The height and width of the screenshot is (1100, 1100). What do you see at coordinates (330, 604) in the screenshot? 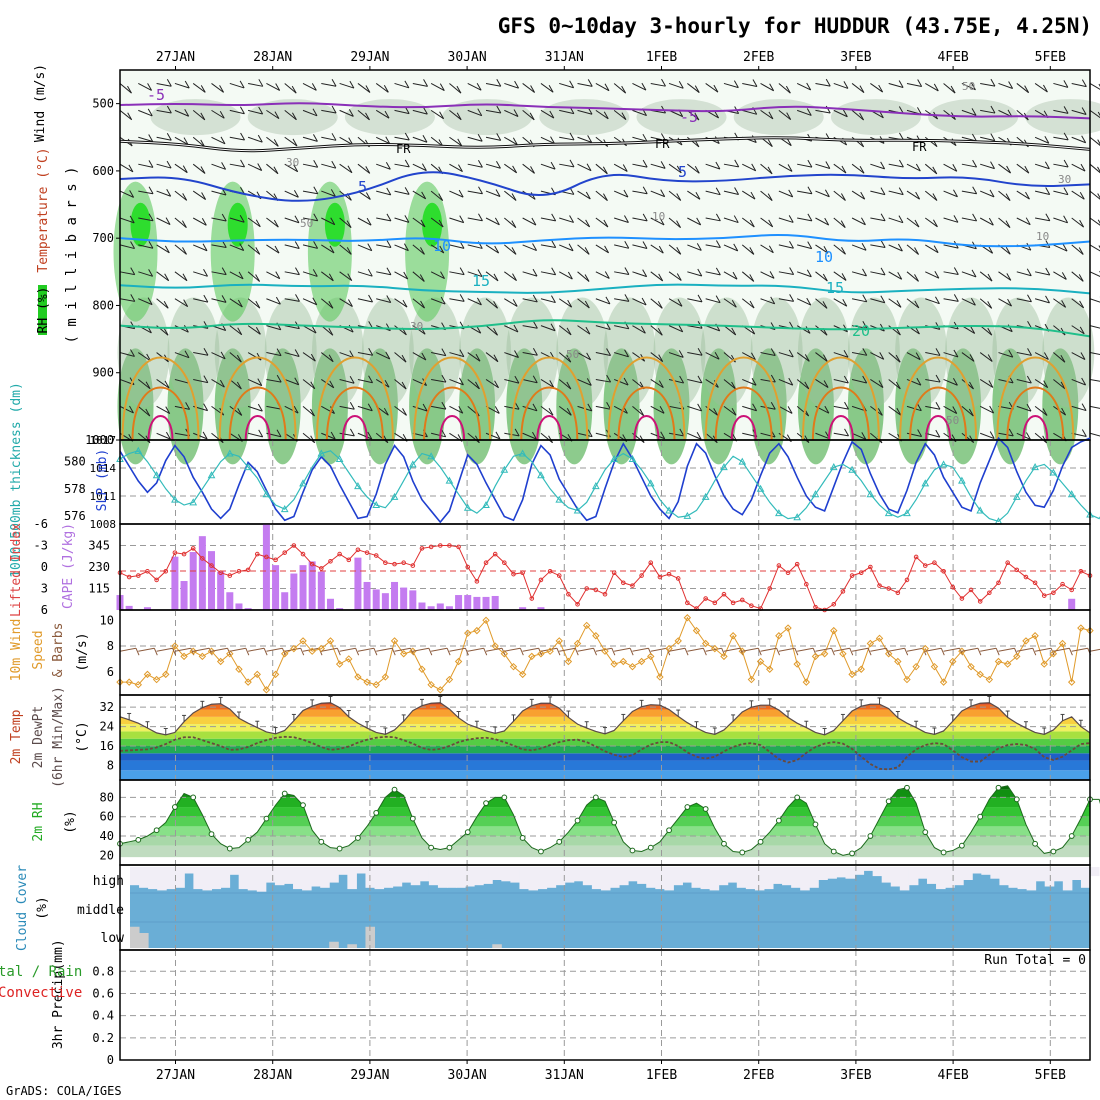
I see `cape-bar` at bounding box center [330, 604].